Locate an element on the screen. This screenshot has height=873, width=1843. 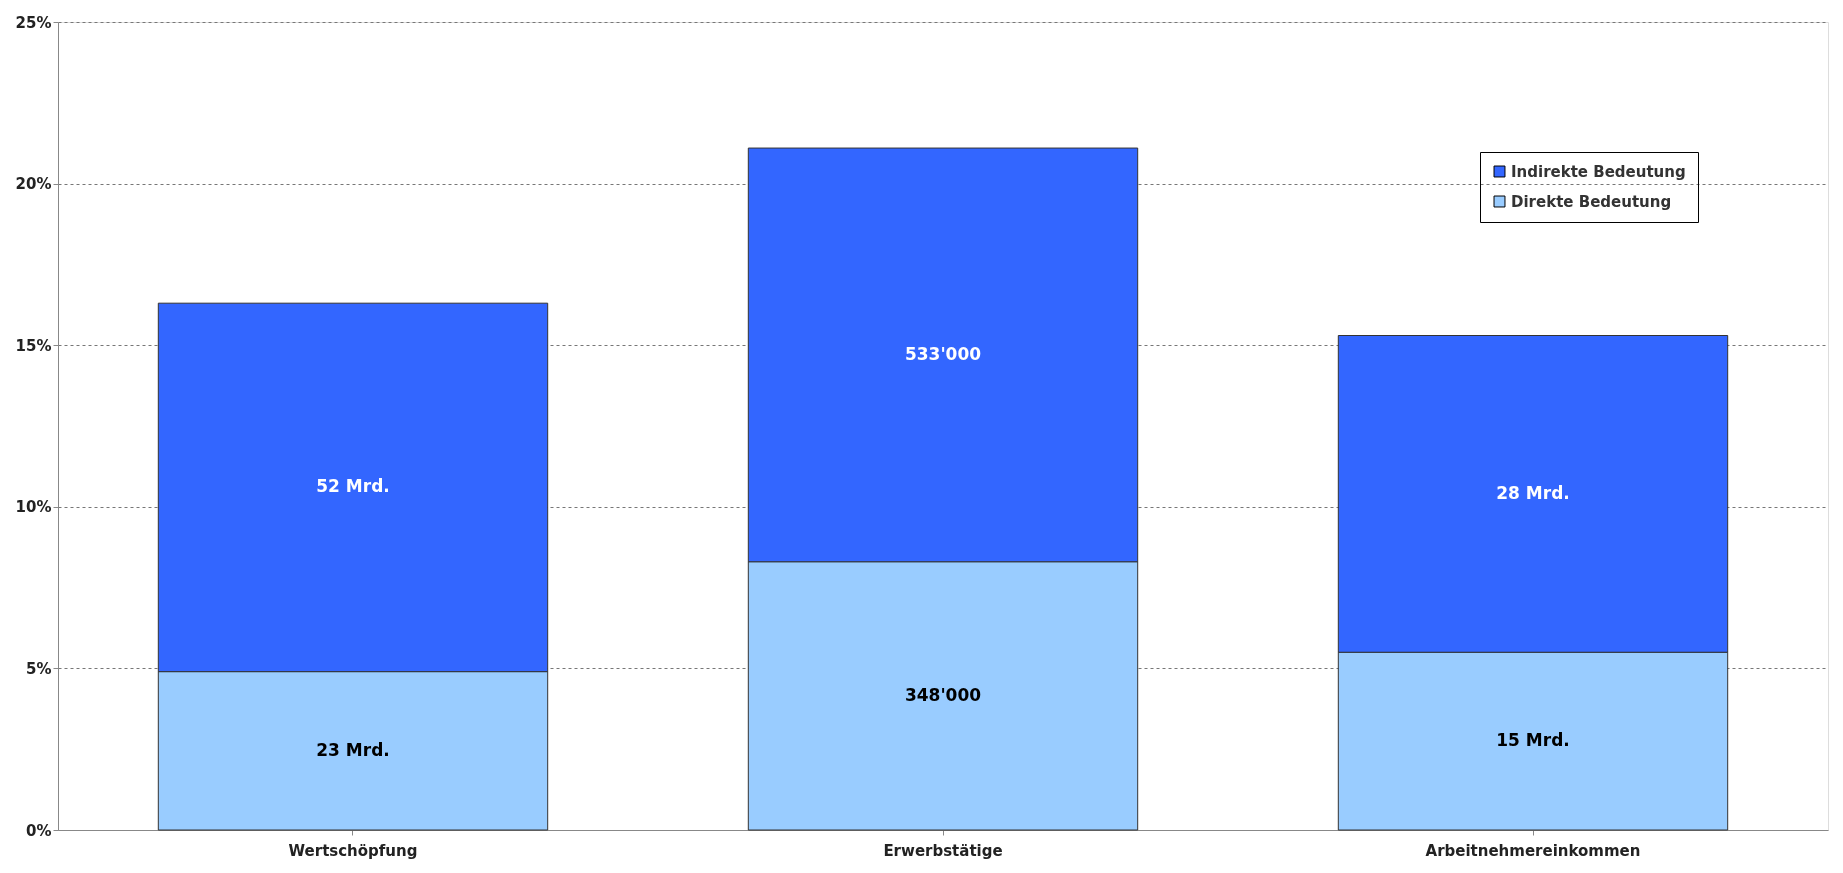
annotation: 348'000 is located at coordinates (943, 694).